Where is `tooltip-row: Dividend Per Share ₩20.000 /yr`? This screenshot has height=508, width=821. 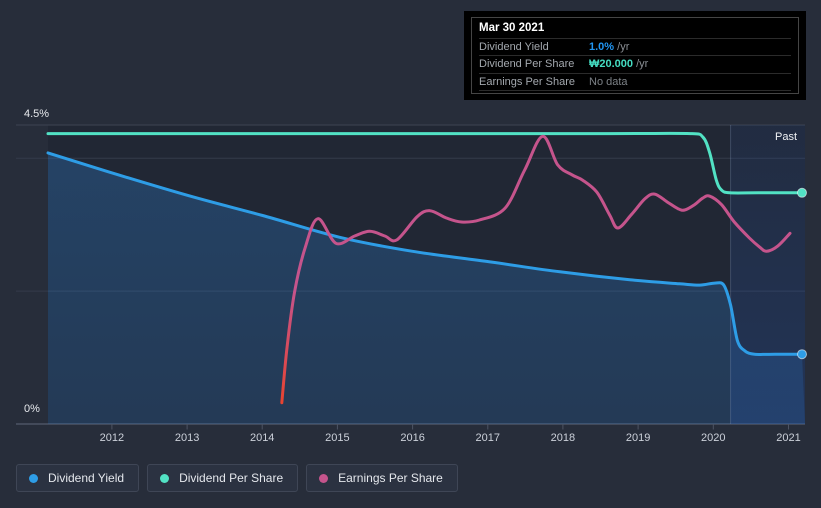 tooltip-row: Dividend Per Share ₩20.000 /yr is located at coordinates (635, 63).